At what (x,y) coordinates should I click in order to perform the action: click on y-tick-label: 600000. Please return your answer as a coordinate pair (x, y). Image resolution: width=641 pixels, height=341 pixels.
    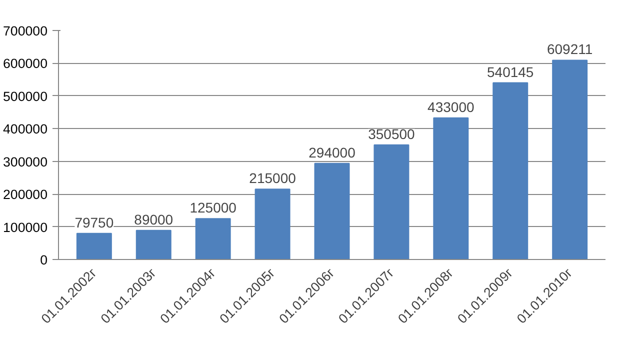
    Looking at the image, I should click on (25, 64).